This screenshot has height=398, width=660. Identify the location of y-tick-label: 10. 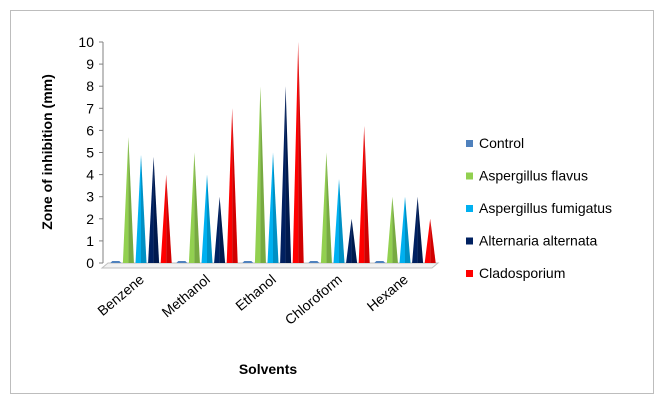
(86, 42).